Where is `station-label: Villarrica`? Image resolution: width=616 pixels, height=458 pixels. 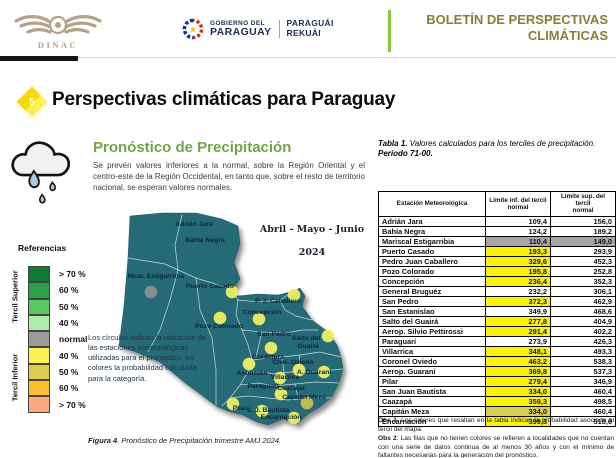 station-label: Villarrica is located at coordinates (285, 377).